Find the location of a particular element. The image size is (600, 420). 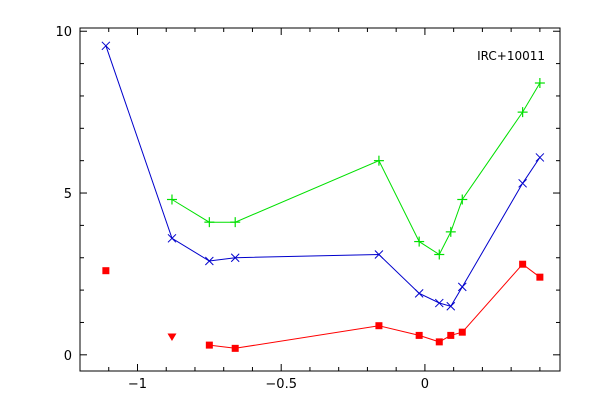

annotation-label: IRC+10011 is located at coordinates (511, 56).